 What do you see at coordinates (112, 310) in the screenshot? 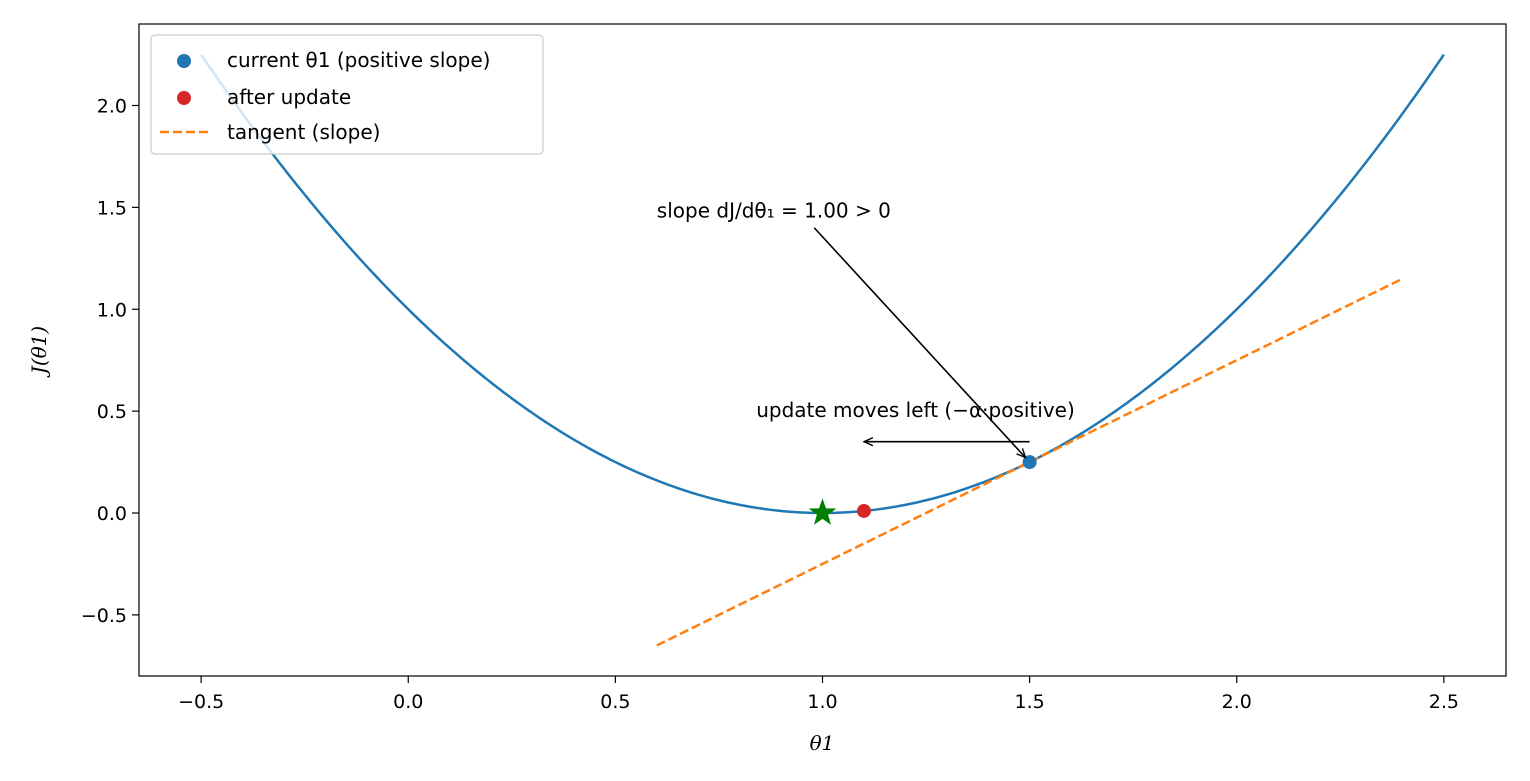
I see `y-tick-label: 1.0` at bounding box center [112, 310].